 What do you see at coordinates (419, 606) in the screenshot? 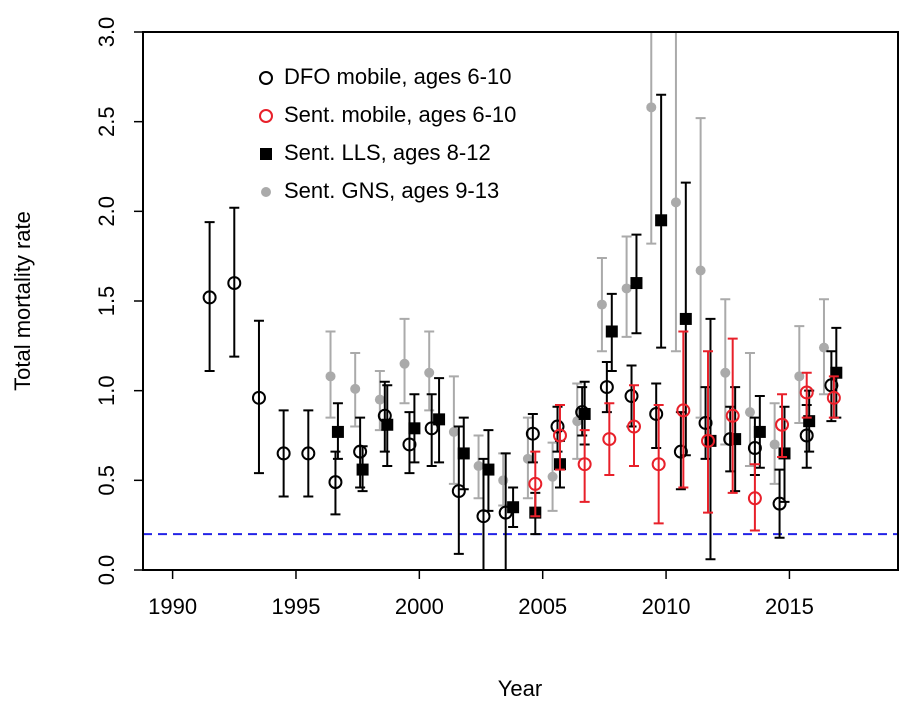
I see `x-tick-label: 2000` at bounding box center [419, 606].